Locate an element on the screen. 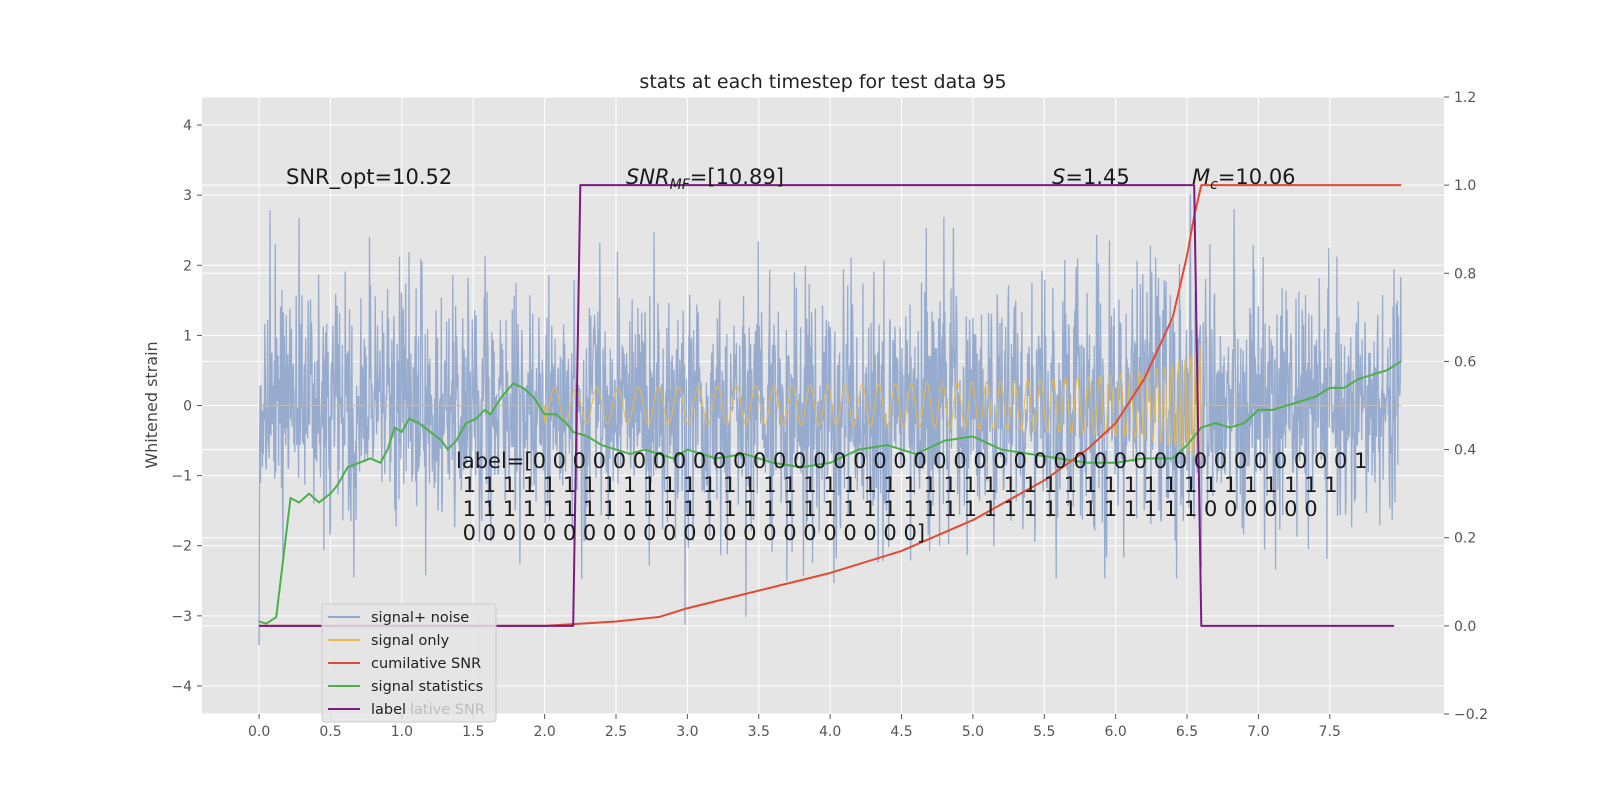  legend-box is located at coordinates (409, 663).